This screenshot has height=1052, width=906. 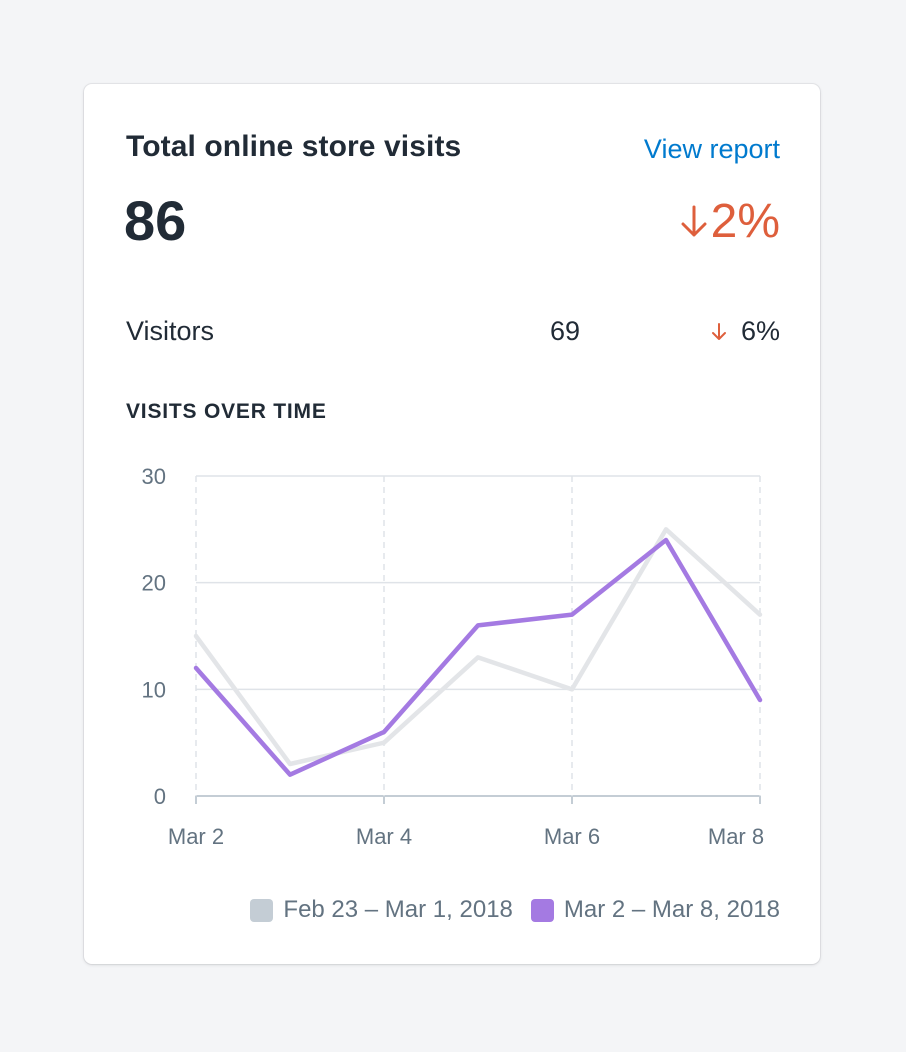 What do you see at coordinates (155, 220) in the screenshot?
I see `total-visits-value: 86` at bounding box center [155, 220].